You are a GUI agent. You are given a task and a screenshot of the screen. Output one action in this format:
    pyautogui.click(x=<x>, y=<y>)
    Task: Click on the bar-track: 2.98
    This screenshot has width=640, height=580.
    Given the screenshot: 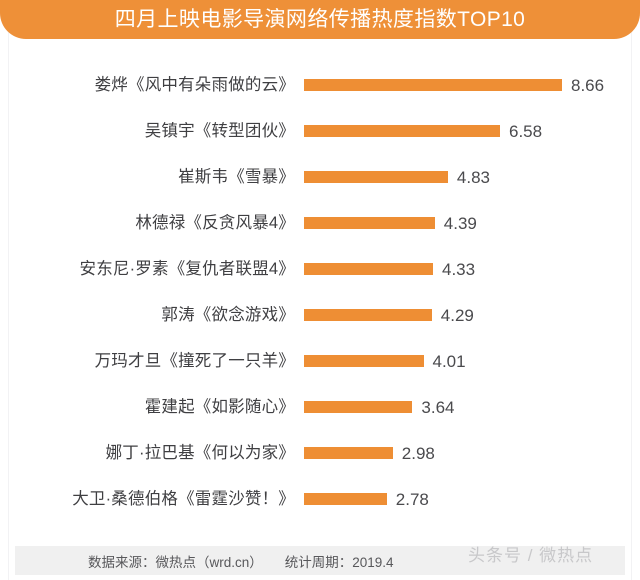 What is the action you would take?
    pyautogui.click(x=467, y=453)
    